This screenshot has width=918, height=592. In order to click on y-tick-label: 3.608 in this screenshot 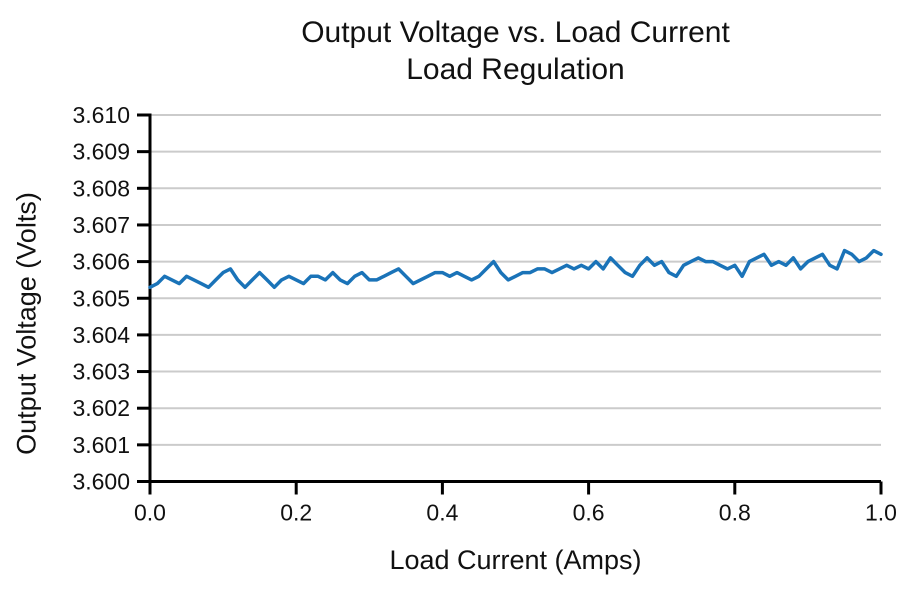, I will do `click(101, 188)`.